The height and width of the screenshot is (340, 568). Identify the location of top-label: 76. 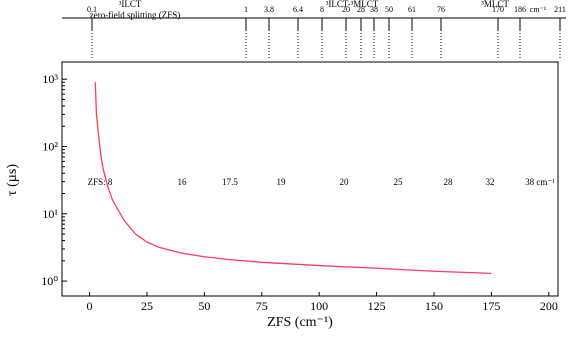
(441, 9).